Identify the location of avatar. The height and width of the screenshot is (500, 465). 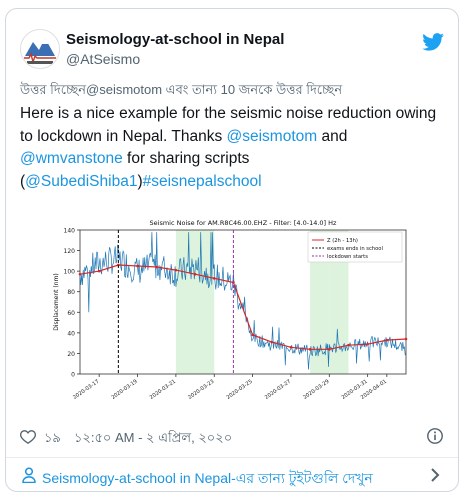
(40, 49).